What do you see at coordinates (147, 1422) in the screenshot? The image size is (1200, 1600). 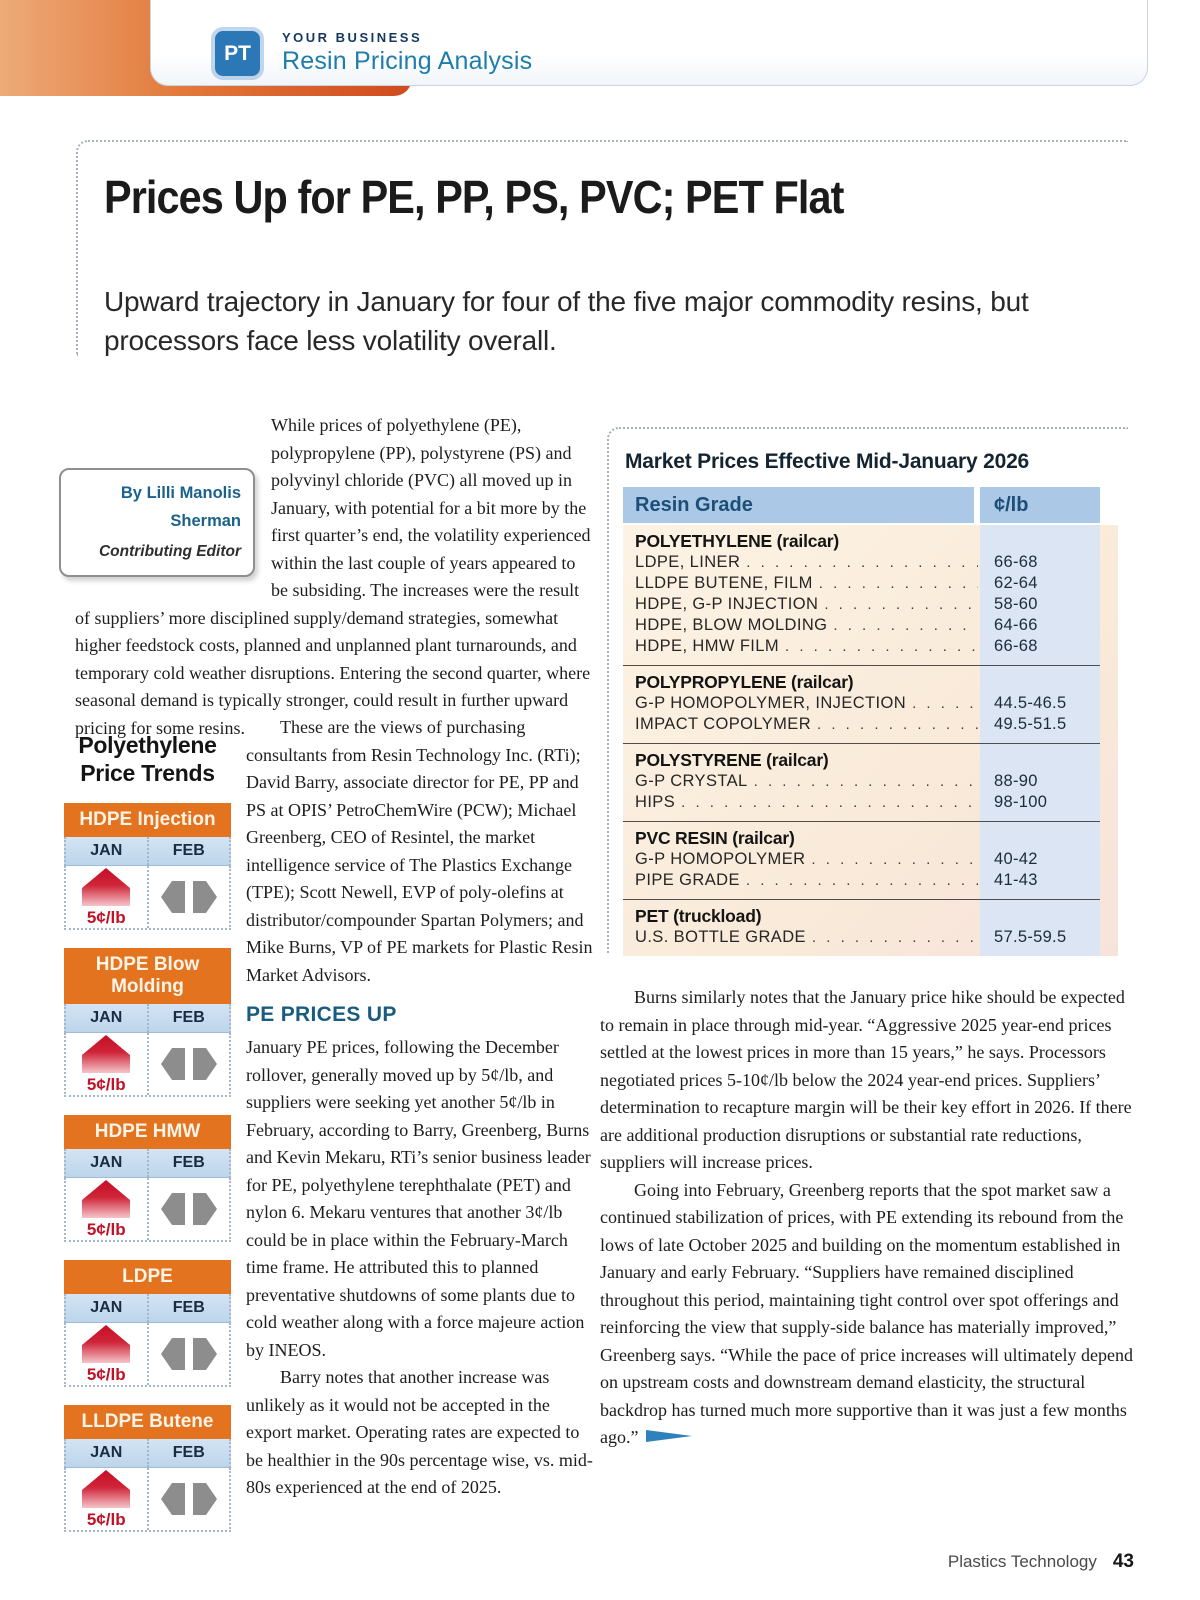 I see `trend-box-header: LLDPE Butene` at bounding box center [147, 1422].